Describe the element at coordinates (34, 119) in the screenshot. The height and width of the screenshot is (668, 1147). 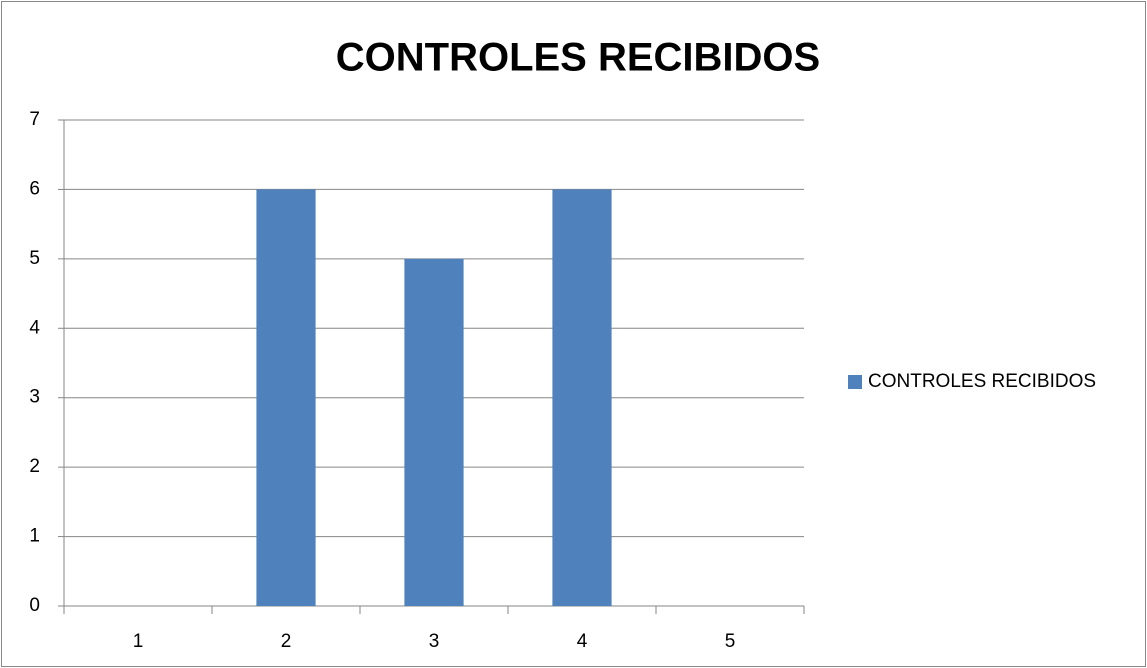
I see `y-tick-label: 7` at that location.